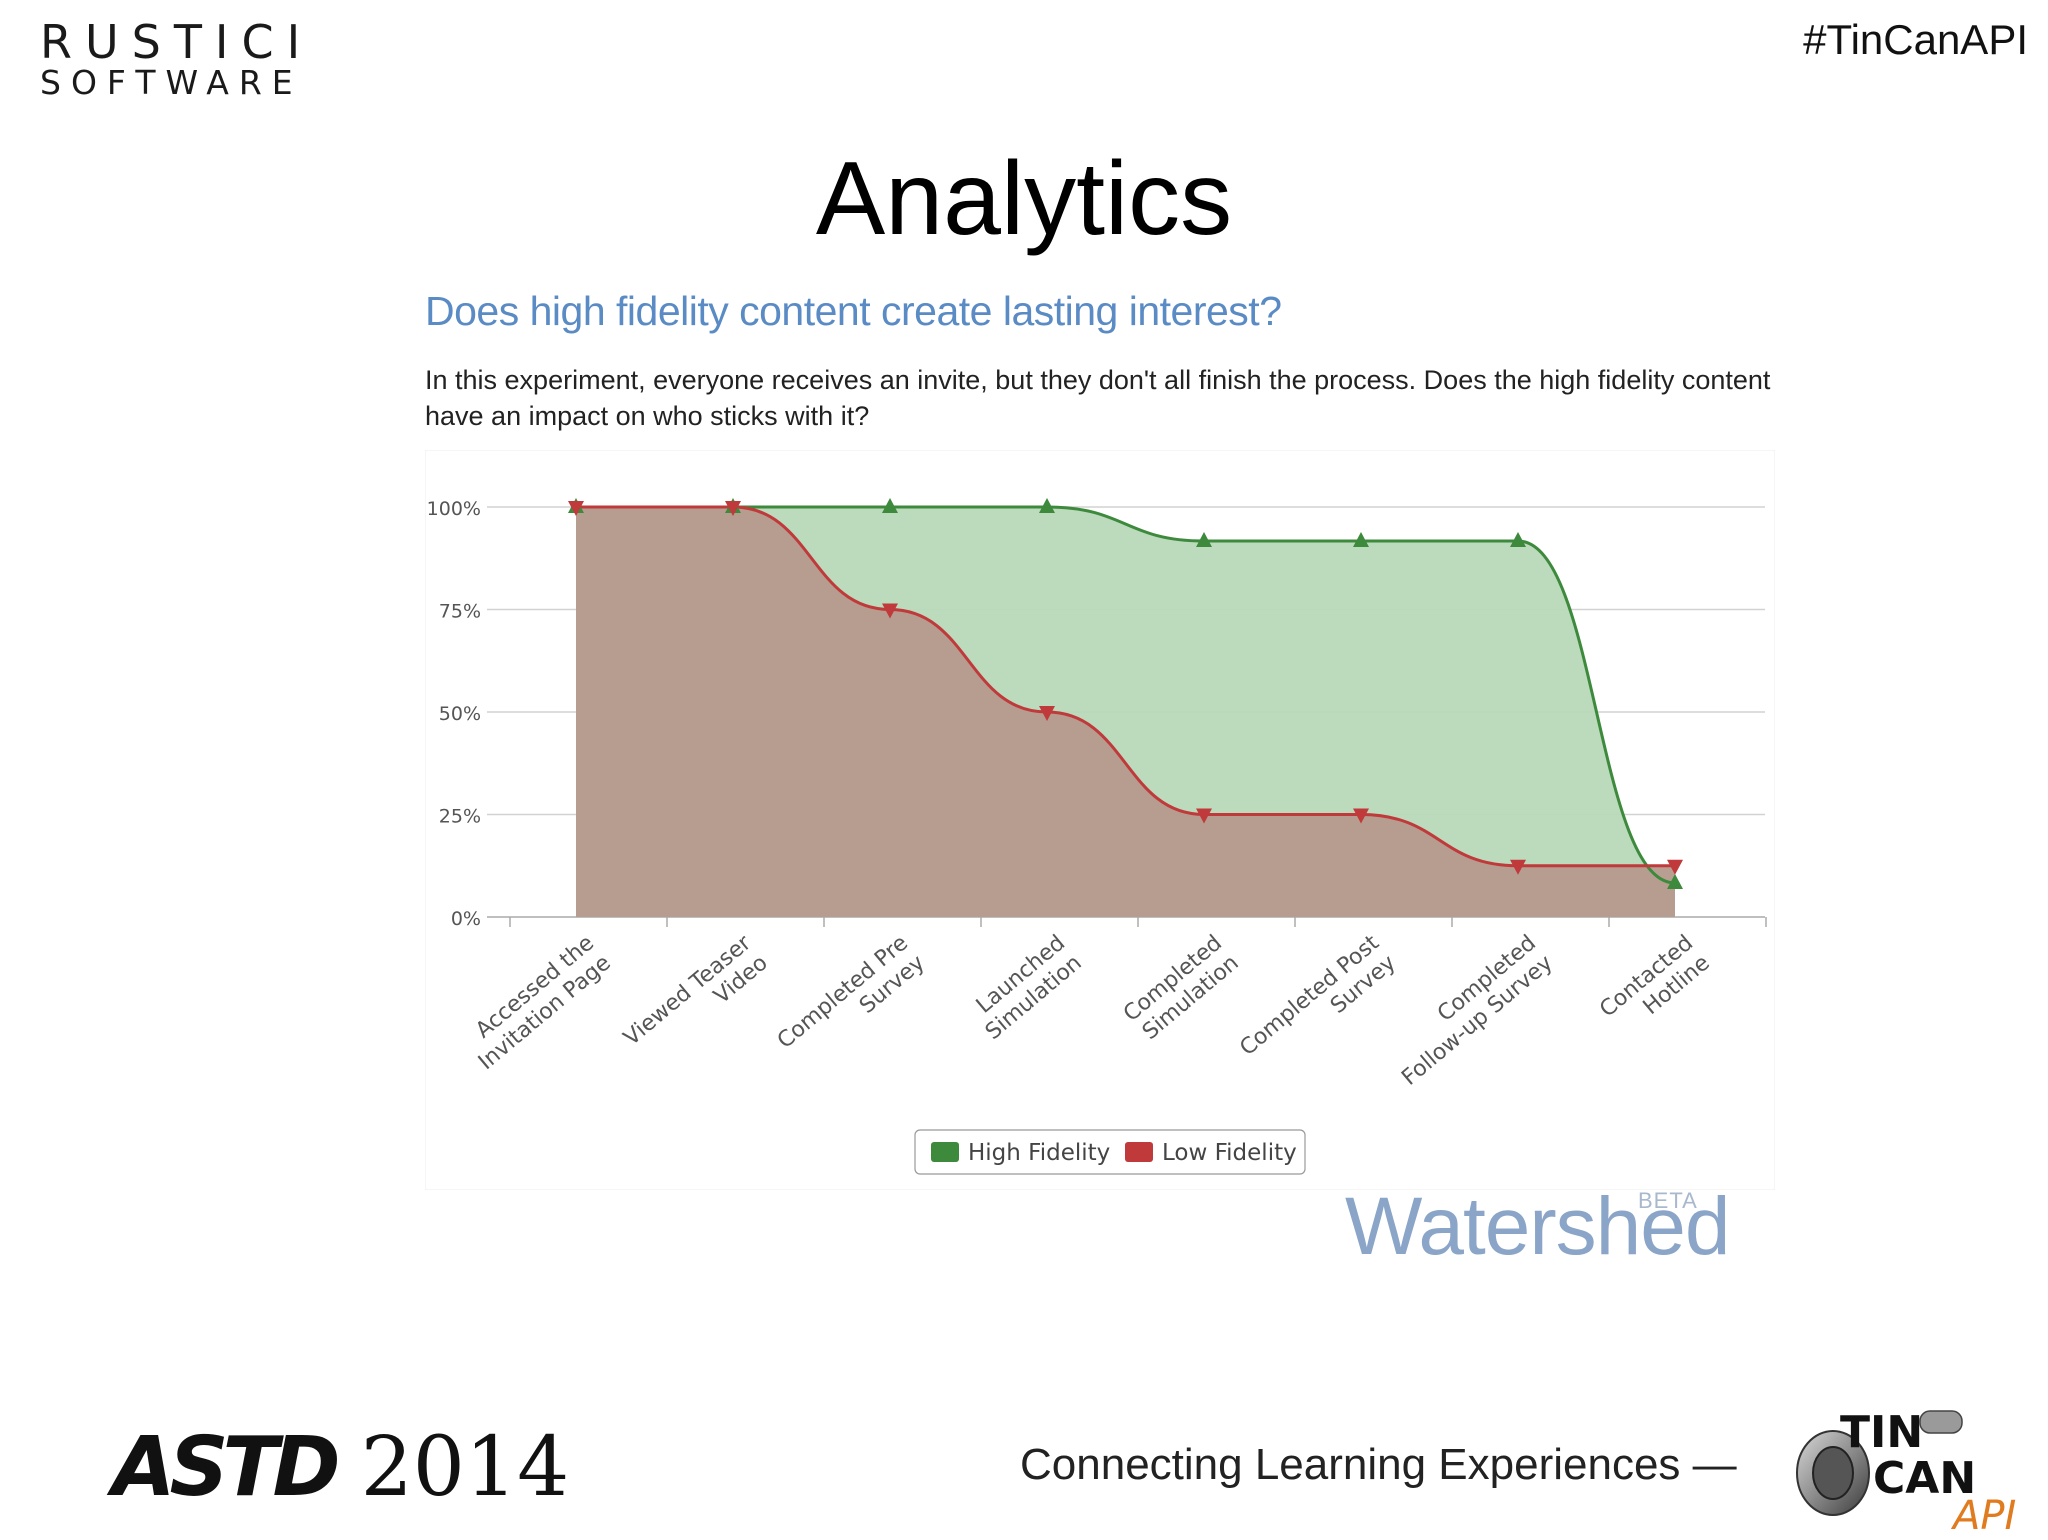 This screenshot has height=1540, width=2048. Describe the element at coordinates (460, 817) in the screenshot. I see `y-tick-label: 25%` at that location.